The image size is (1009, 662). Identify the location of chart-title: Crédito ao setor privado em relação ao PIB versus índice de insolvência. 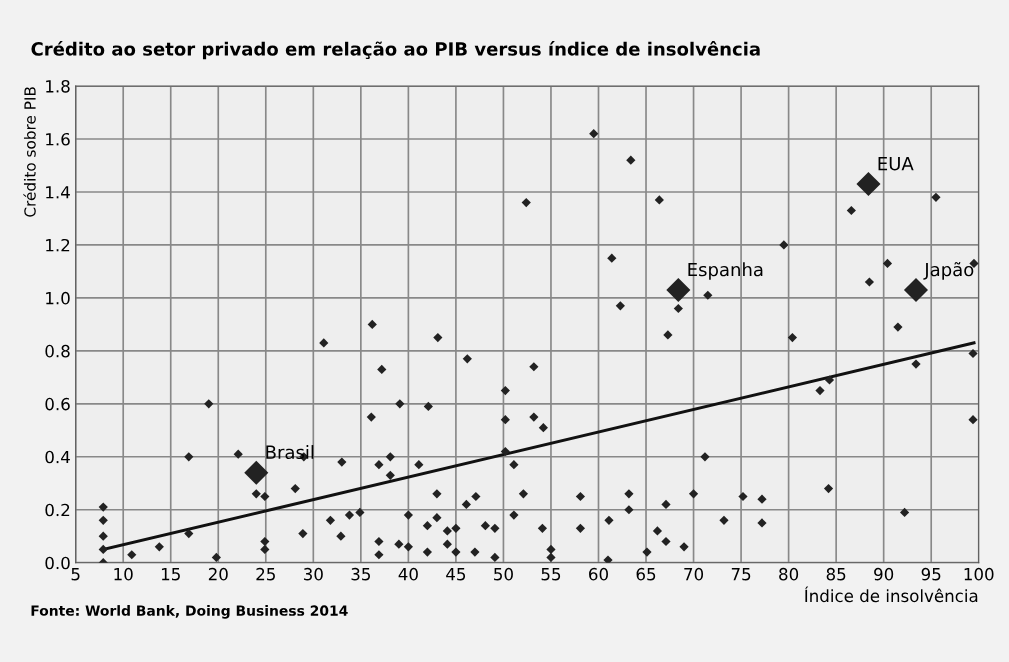
(395, 50).